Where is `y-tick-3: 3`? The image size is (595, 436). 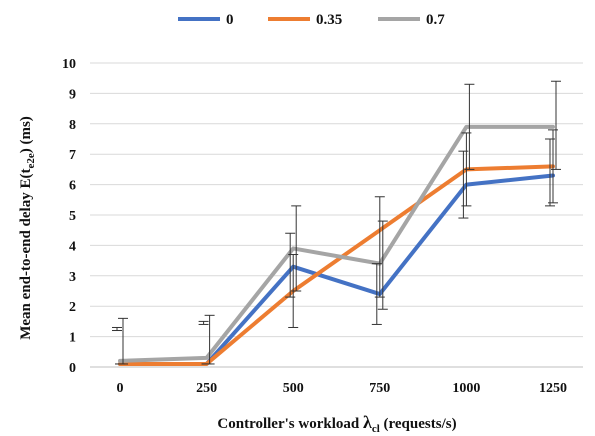 y-tick-3: 3 is located at coordinates (72, 277).